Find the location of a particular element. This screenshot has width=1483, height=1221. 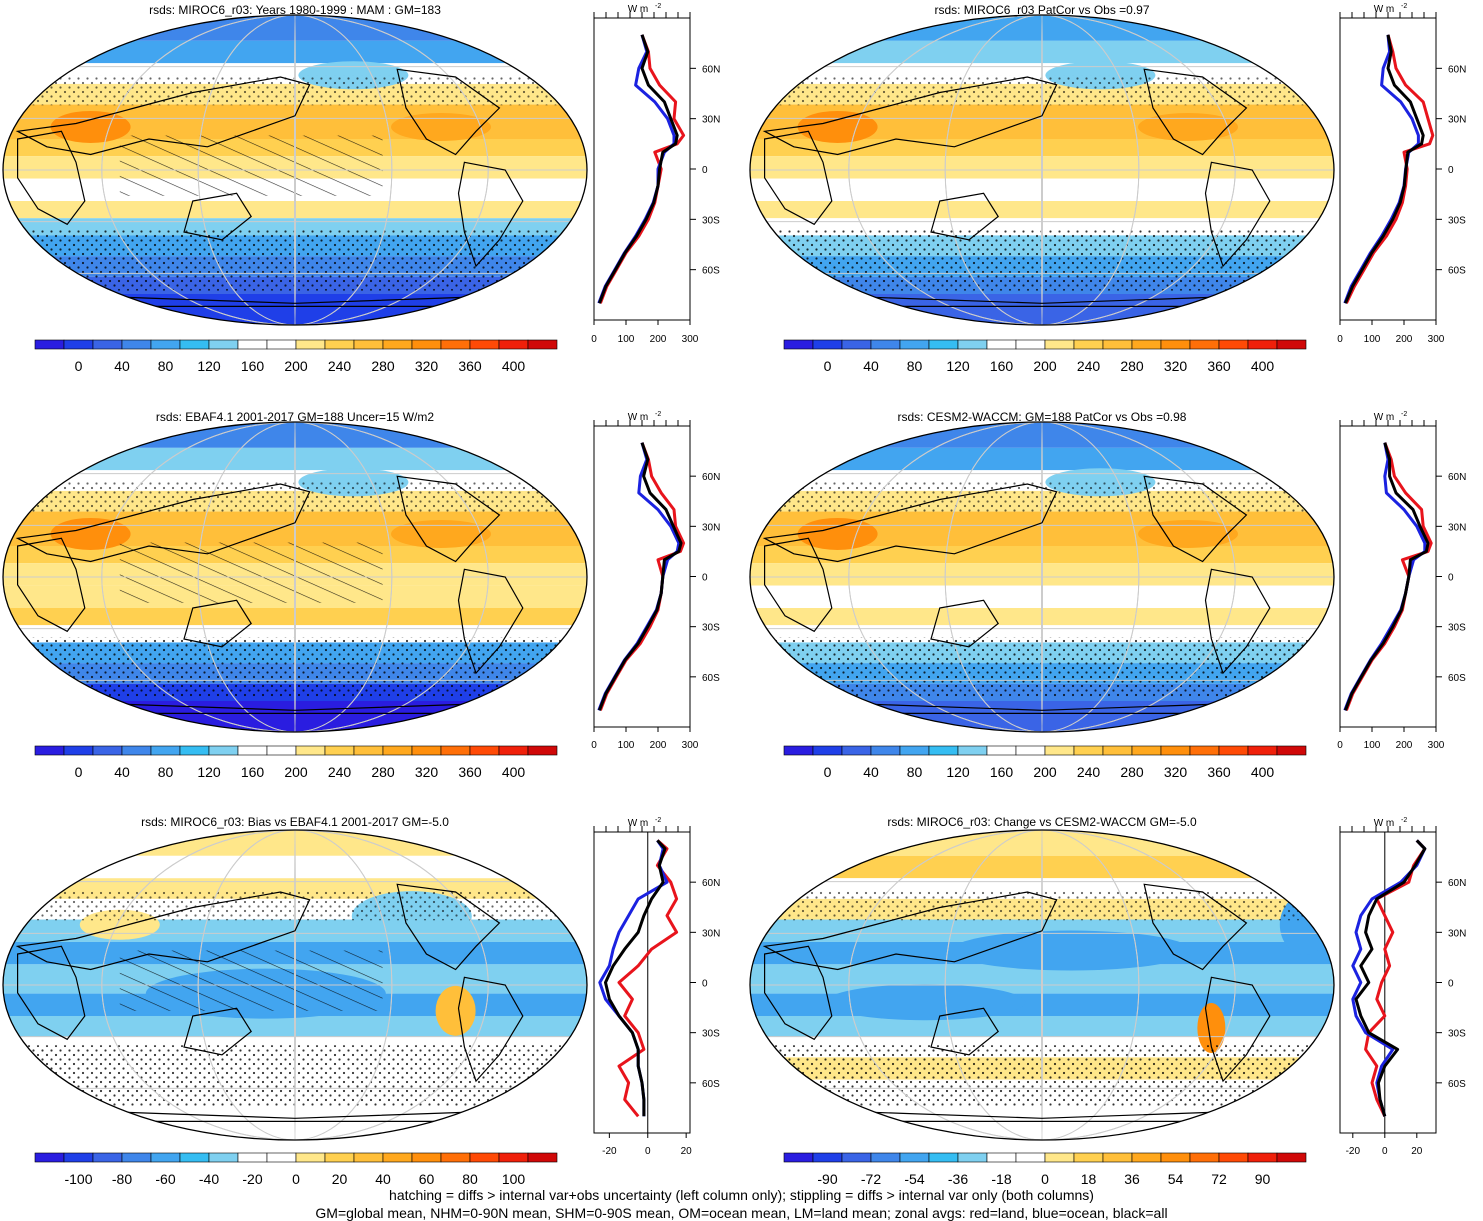

colorbar-label: -20 is located at coordinates (252, 1179).